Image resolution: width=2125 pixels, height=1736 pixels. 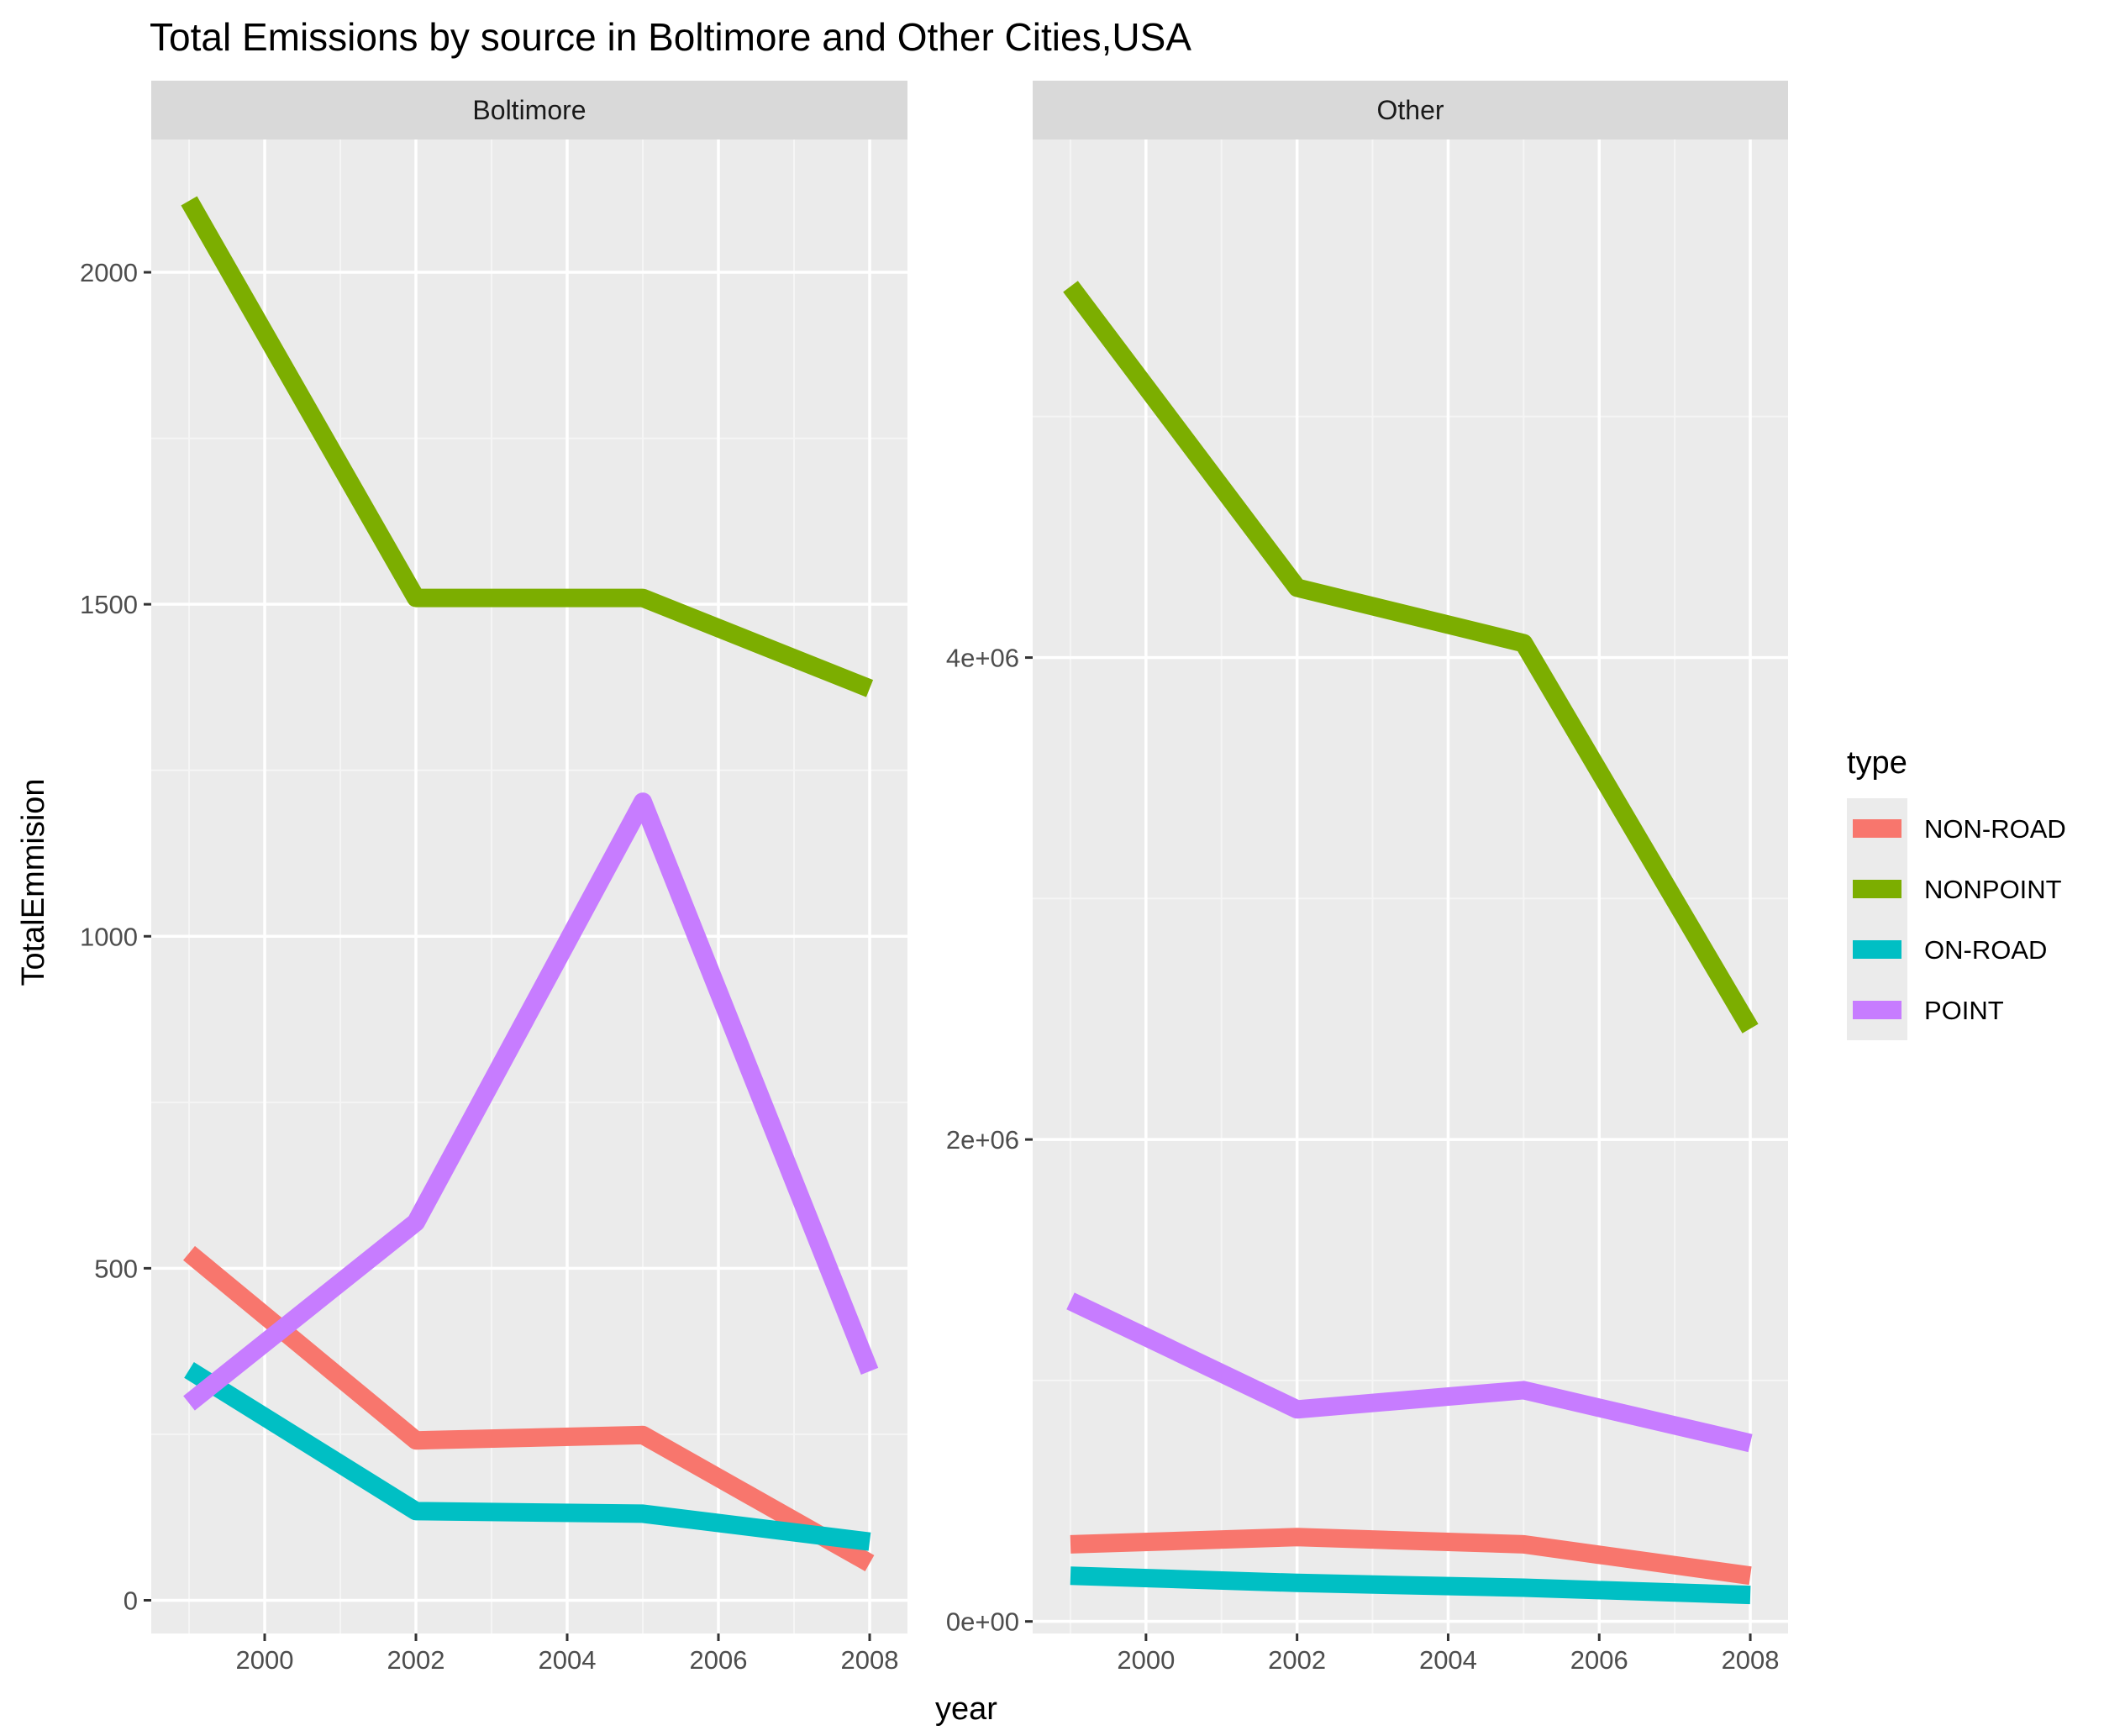 I want to click on y-tick-label: 0, so click(x=131, y=1600).